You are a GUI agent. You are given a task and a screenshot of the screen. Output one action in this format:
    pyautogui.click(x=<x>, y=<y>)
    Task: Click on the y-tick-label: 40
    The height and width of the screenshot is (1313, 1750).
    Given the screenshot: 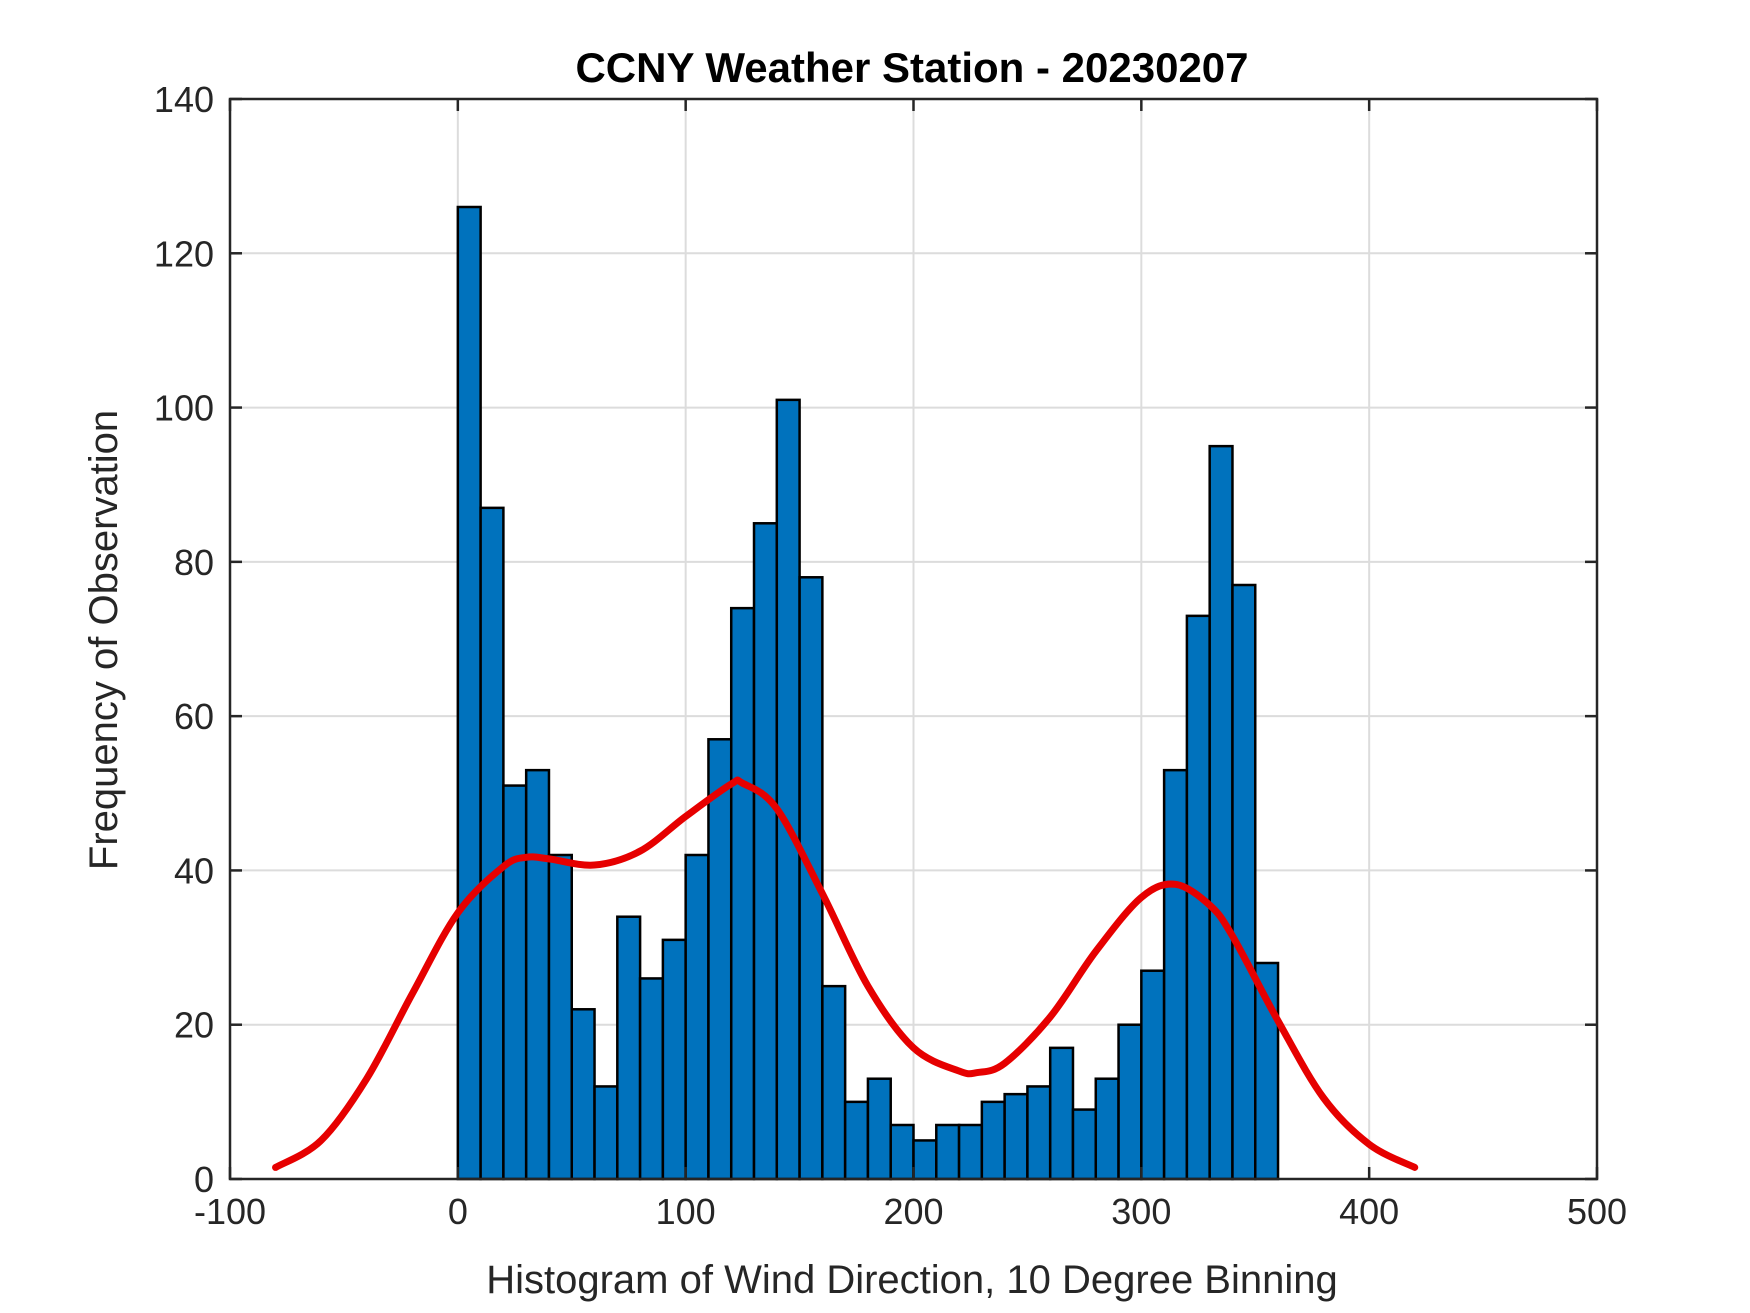 What is the action you would take?
    pyautogui.click(x=194, y=870)
    